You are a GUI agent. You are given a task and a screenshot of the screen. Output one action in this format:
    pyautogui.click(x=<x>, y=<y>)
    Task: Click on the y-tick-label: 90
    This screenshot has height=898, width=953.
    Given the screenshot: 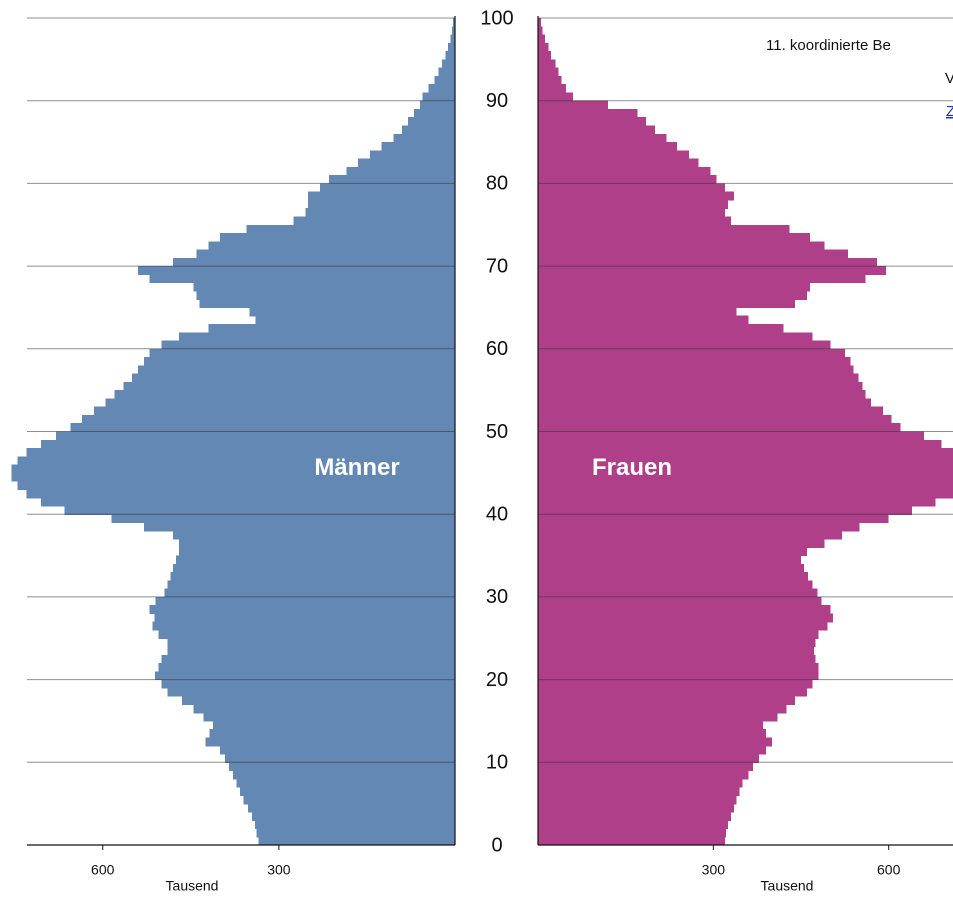 What is the action you would take?
    pyautogui.click(x=497, y=101)
    